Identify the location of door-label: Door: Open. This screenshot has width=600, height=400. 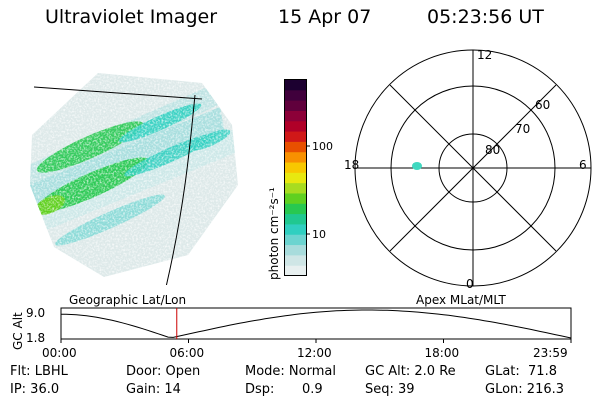
(163, 371).